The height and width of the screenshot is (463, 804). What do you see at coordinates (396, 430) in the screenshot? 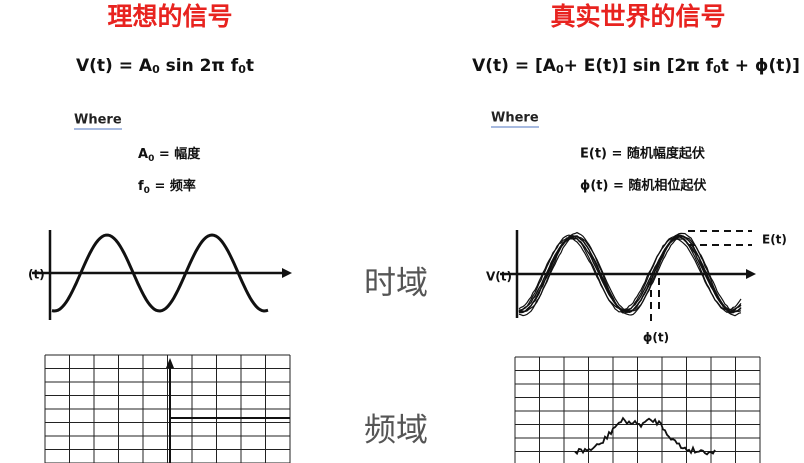
I see `frequency-domain-label: 频域` at bounding box center [396, 430].